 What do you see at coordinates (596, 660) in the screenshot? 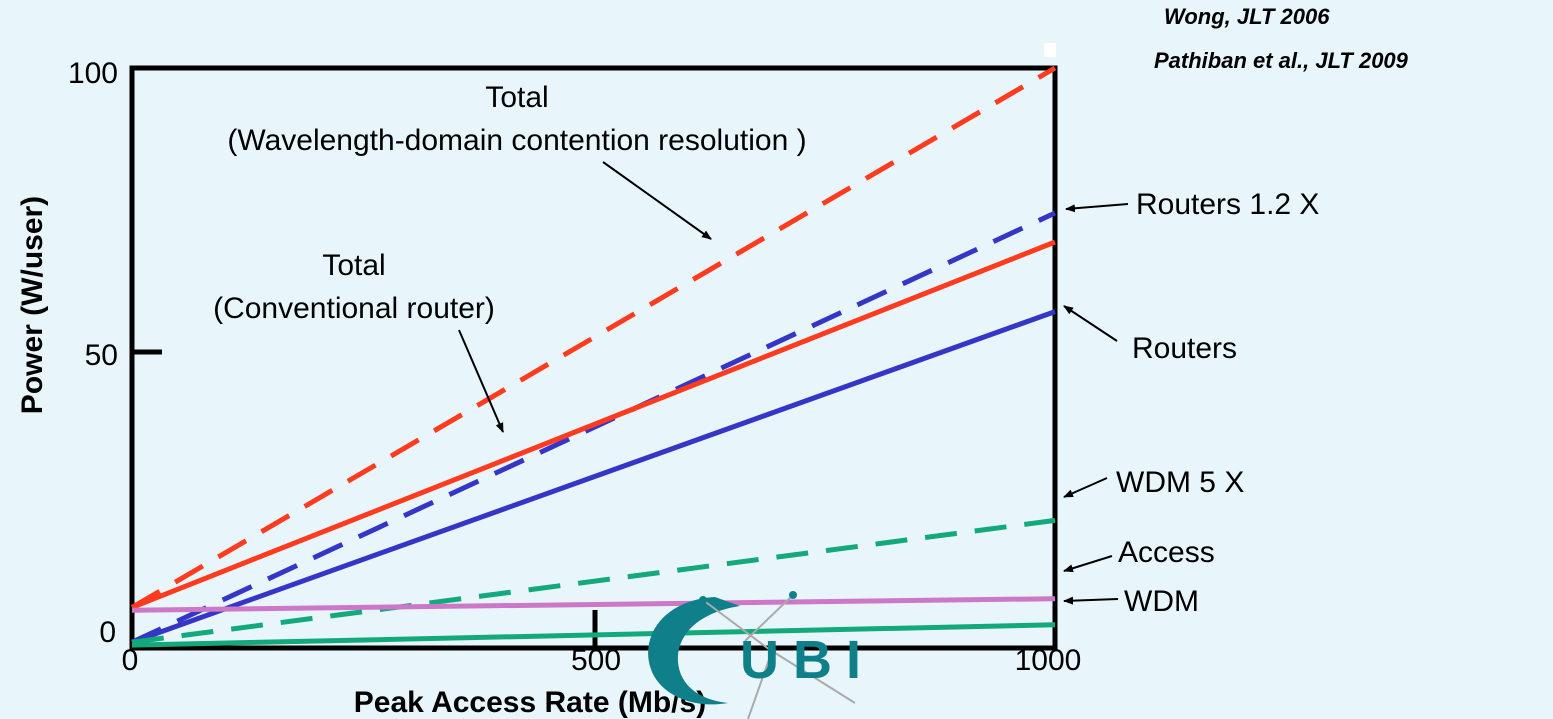
I see `x-tick-label-500: 500` at bounding box center [596, 660].